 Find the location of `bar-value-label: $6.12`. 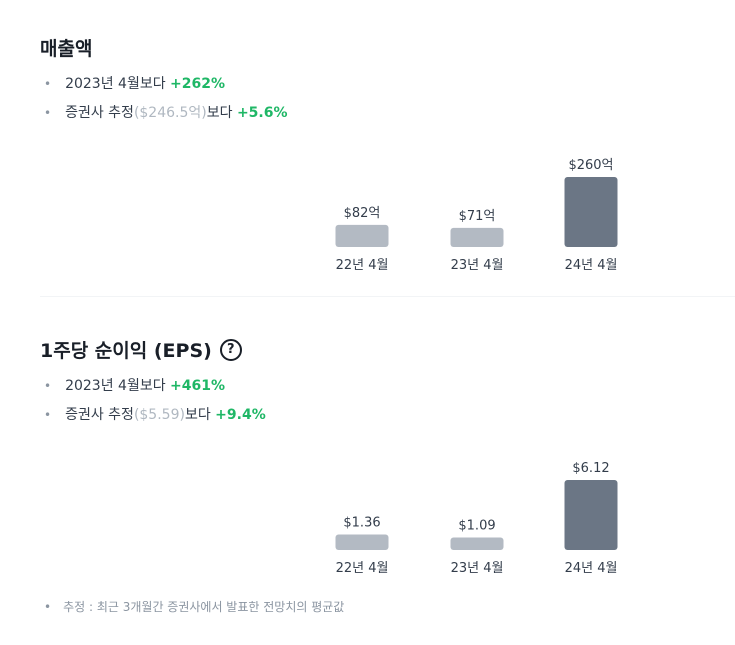

bar-value-label: $6.12 is located at coordinates (590, 468).